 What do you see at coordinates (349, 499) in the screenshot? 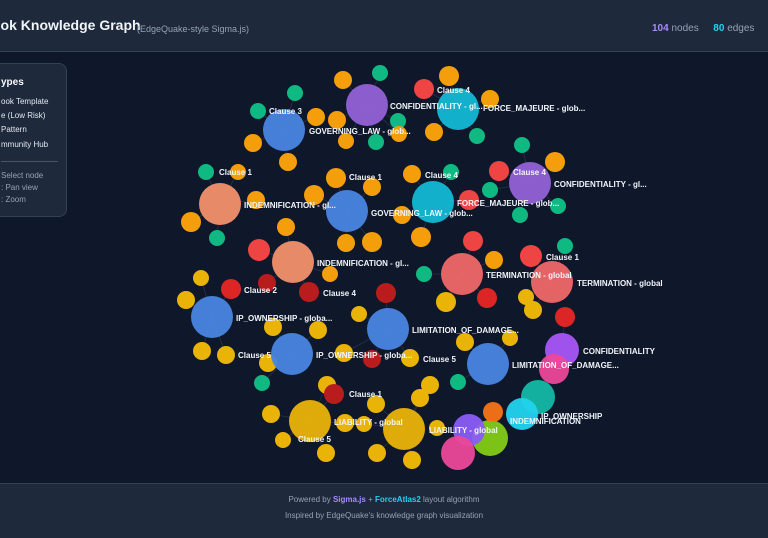
I see `sigma-link: Sigma.js` at bounding box center [349, 499].